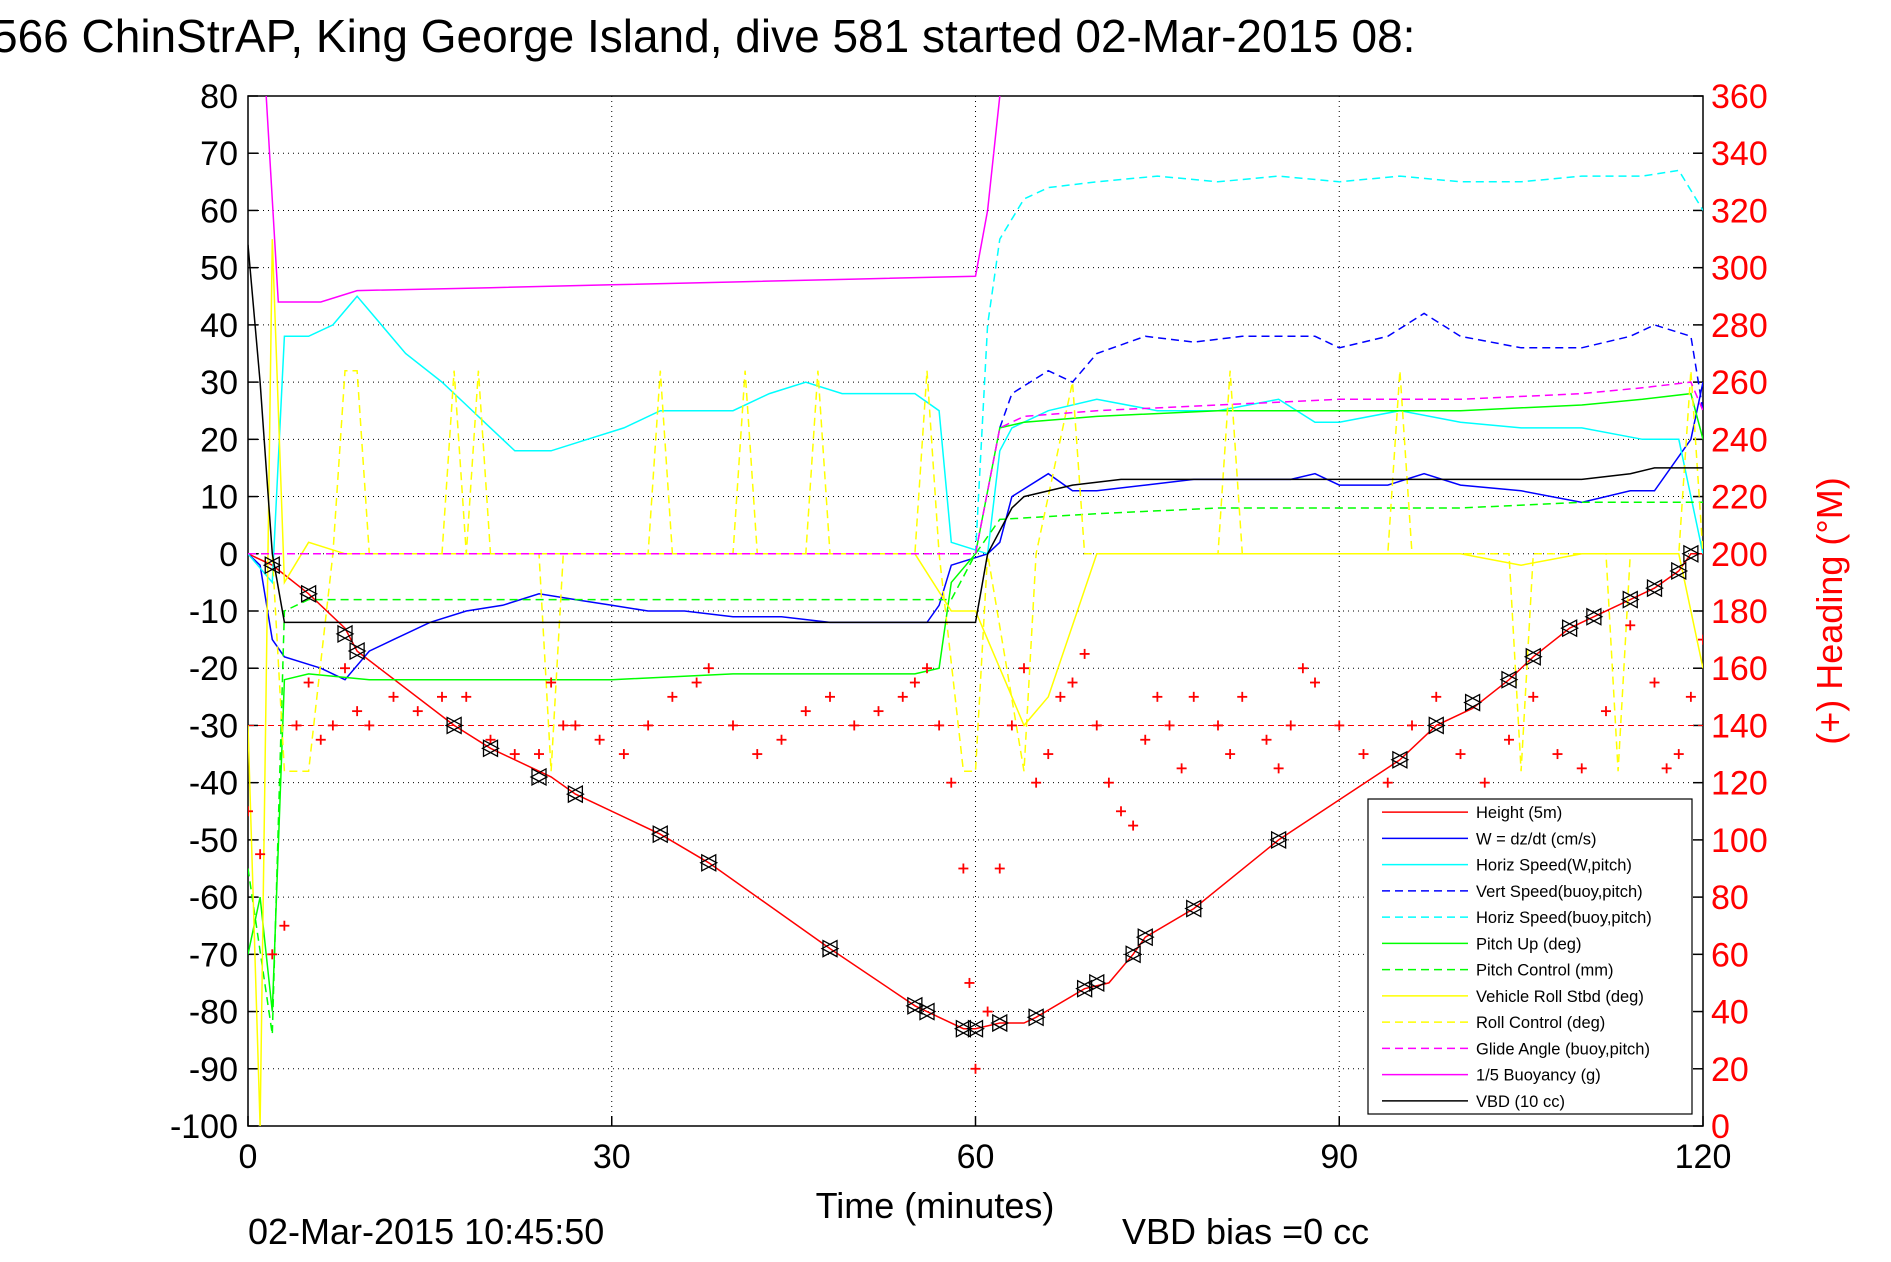 This screenshot has height=1262, width=1891. Describe the element at coordinates (213, 669) in the screenshot. I see `left-tick-label: -20` at that location.